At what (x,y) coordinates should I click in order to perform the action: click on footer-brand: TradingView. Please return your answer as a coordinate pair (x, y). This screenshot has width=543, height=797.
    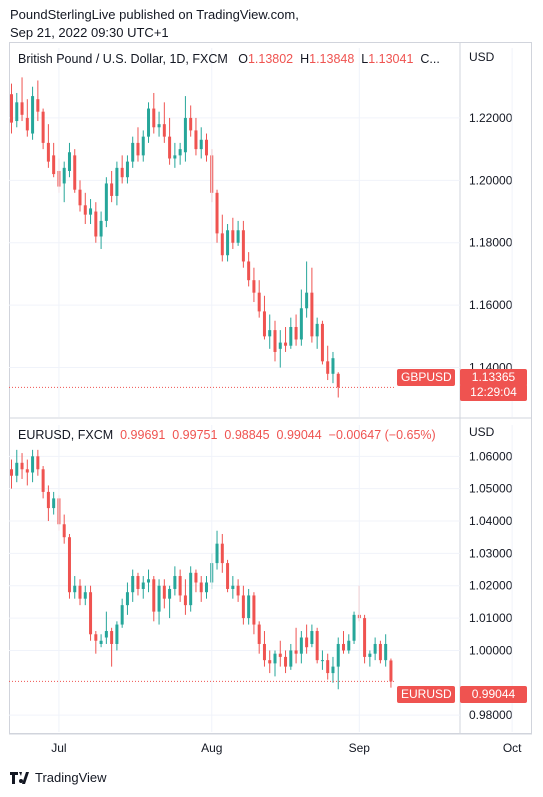
    Looking at the image, I should click on (71, 777).